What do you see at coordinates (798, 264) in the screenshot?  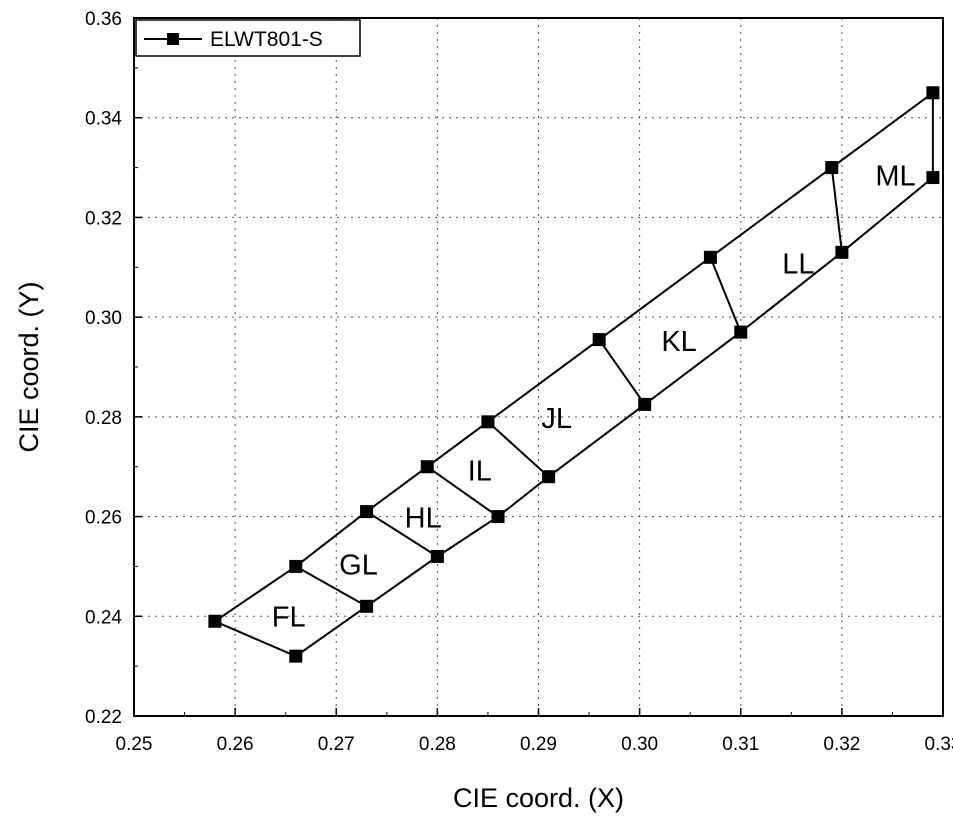 I see `region-label: LL` at bounding box center [798, 264].